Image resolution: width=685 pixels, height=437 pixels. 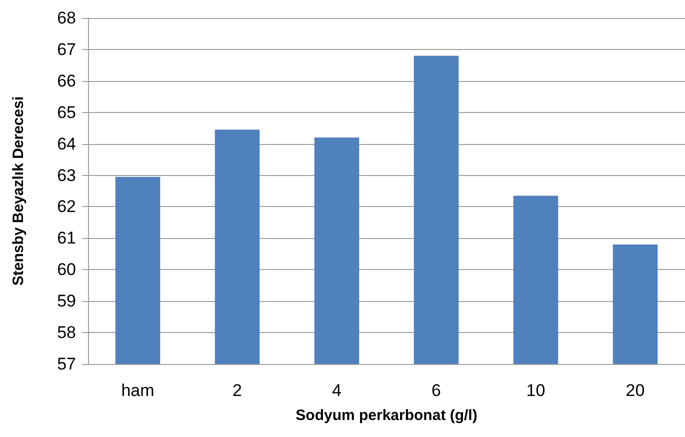 What do you see at coordinates (536, 390) in the screenshot?
I see `x-tick-label: 10` at bounding box center [536, 390].